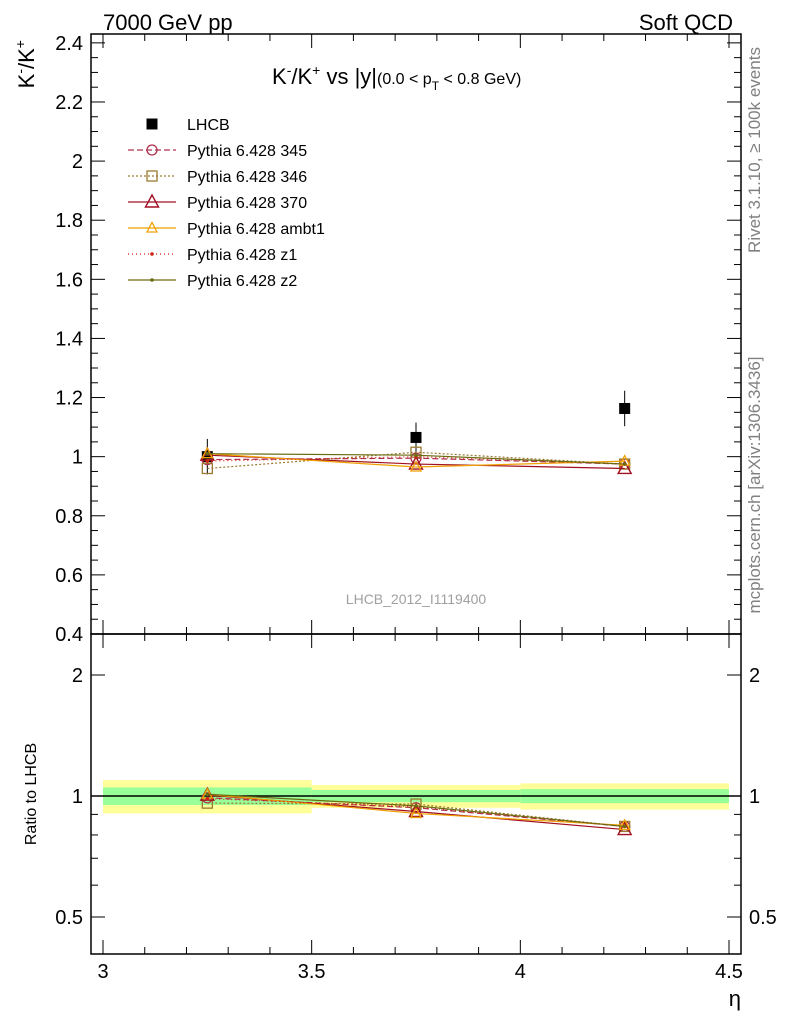  I want to click on series-point-p345, so click(416, 458).